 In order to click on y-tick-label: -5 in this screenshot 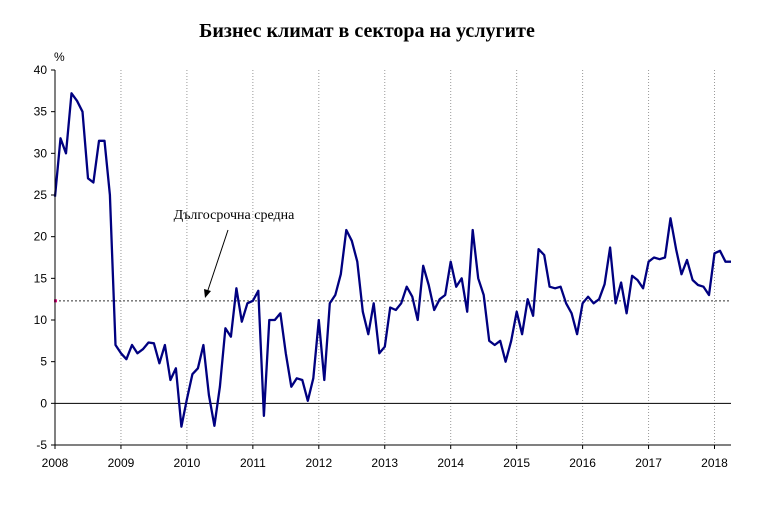, I will do `click(41, 445)`.